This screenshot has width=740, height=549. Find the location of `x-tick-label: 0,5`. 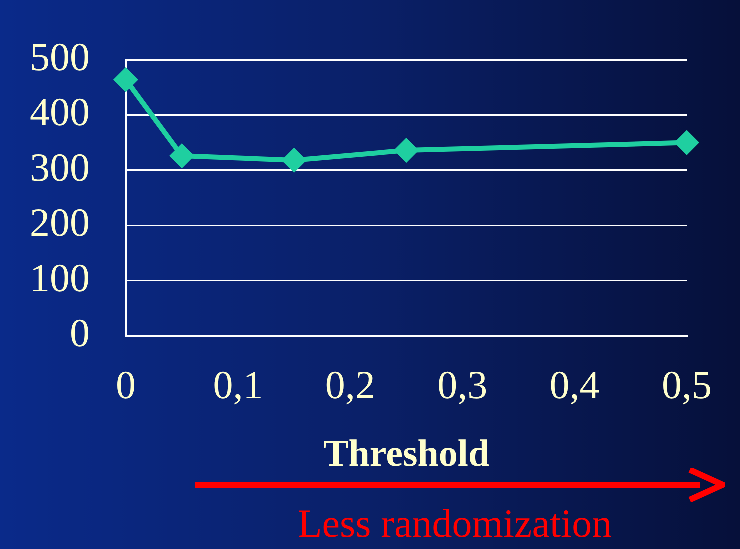

x-tick-label: 0,5 is located at coordinates (687, 385).